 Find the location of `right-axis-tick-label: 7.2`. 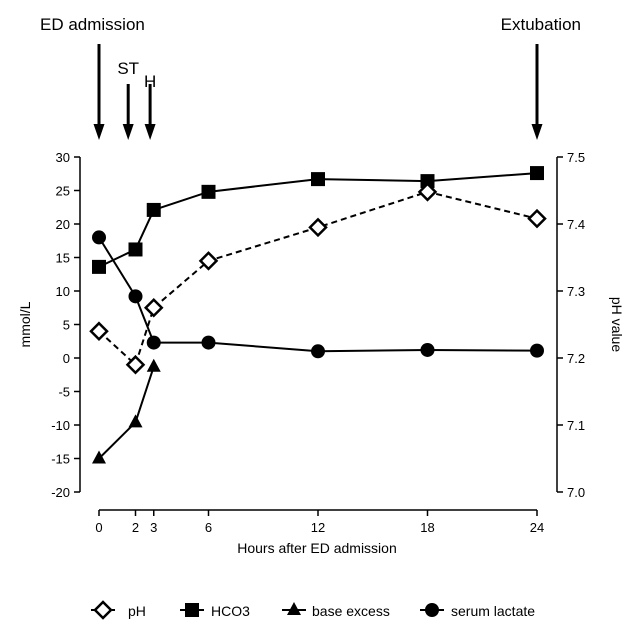

right-axis-tick-label: 7.2 is located at coordinates (576, 358).